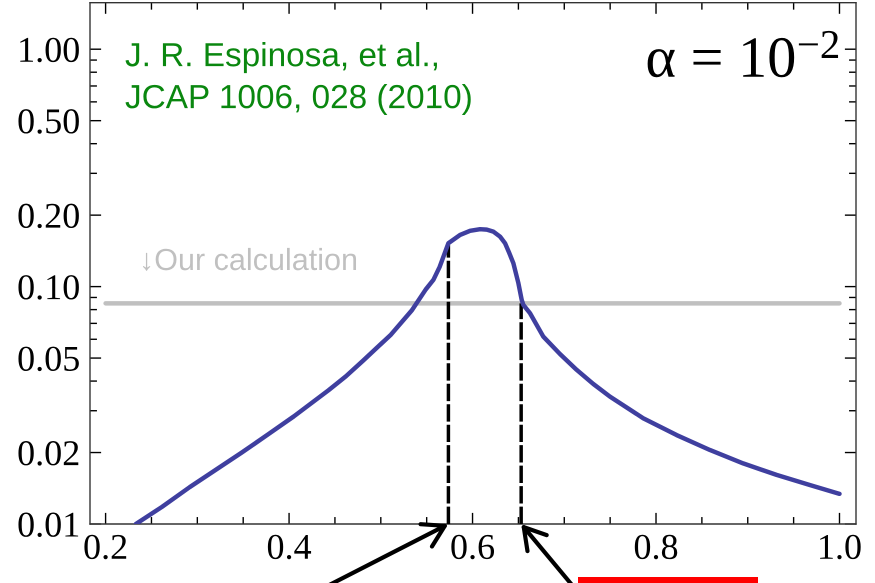  Describe the element at coordinates (48, 287) in the screenshot. I see `y-tick-label: 0.10` at that location.